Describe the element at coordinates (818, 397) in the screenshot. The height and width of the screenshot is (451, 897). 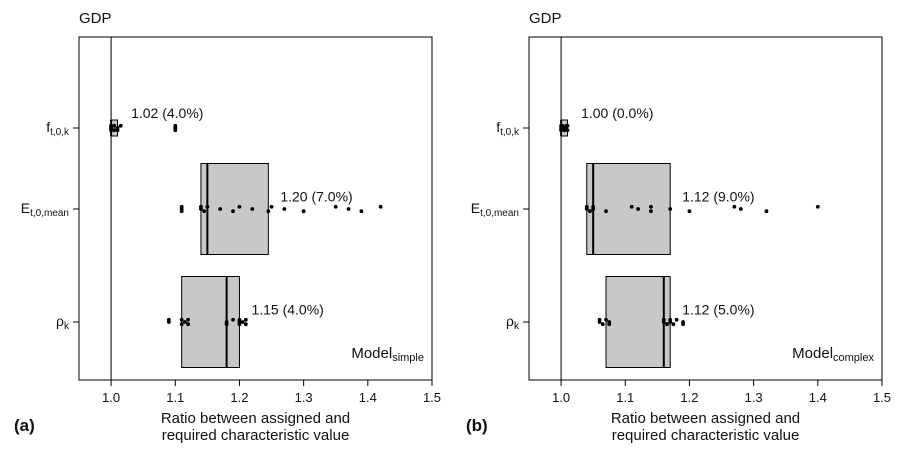
I see `panel-b-x-tick-label: 1.4` at that location.